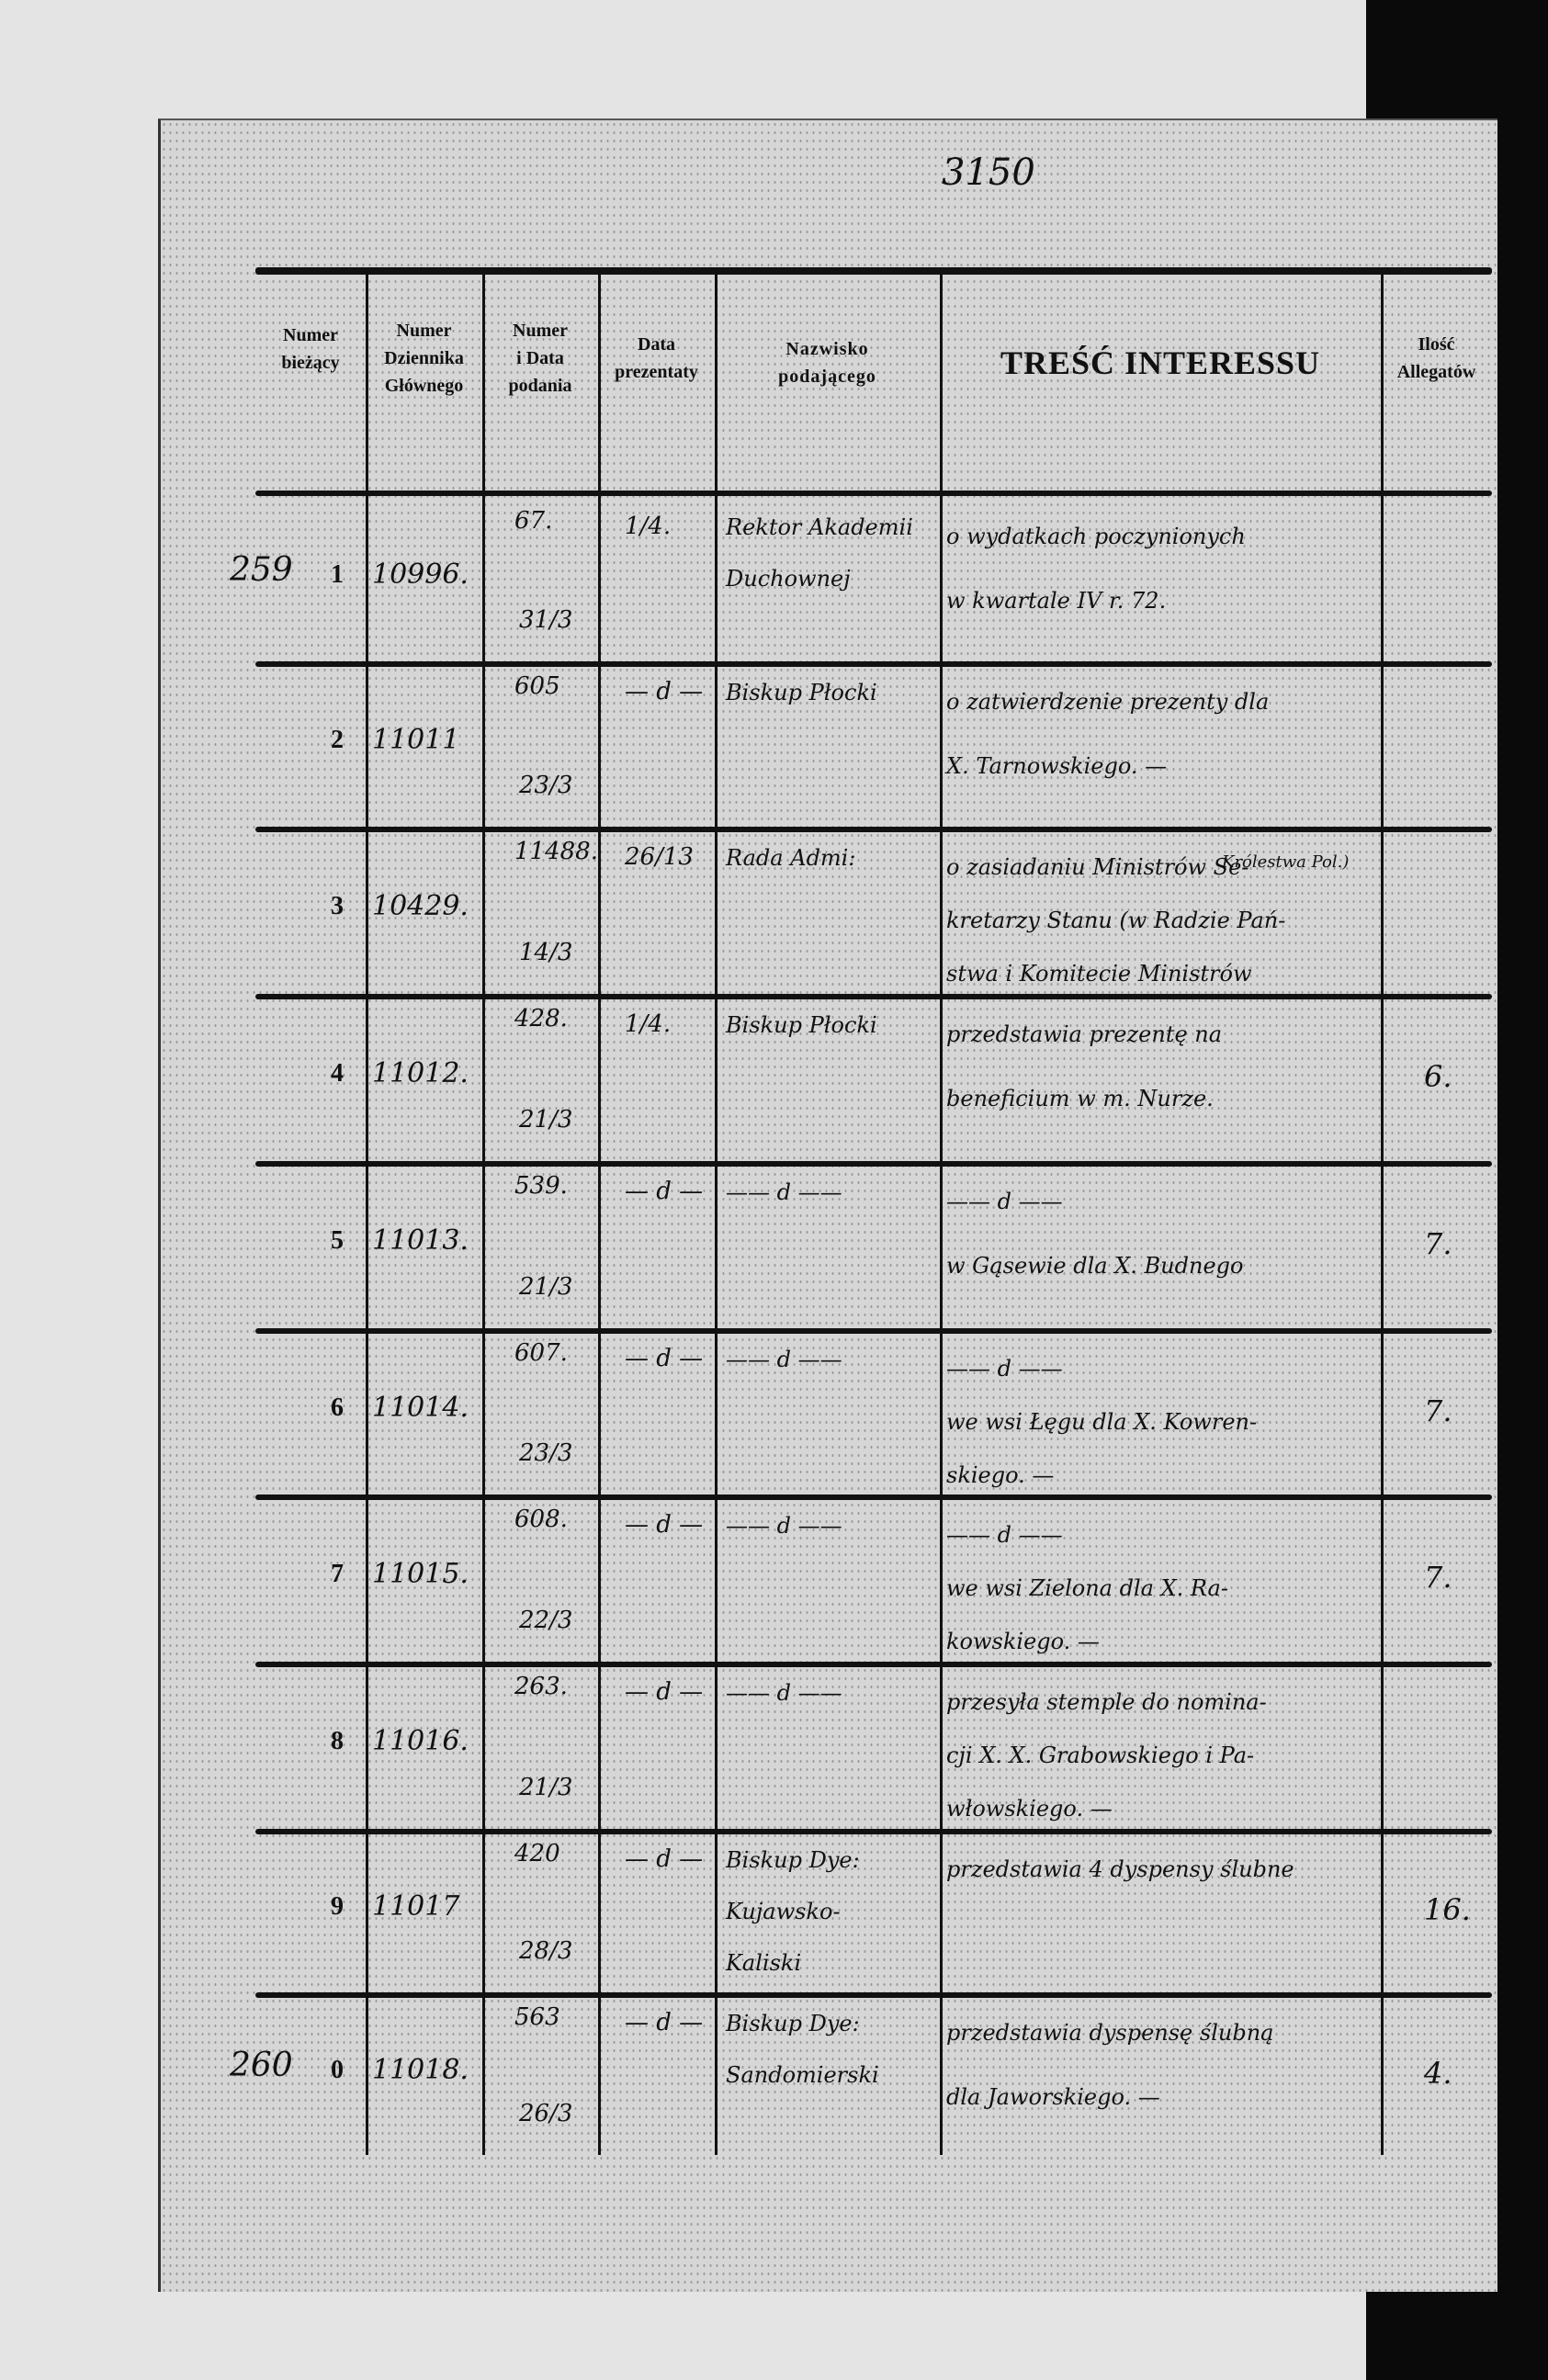 The width and height of the screenshot is (1548, 2380). What do you see at coordinates (337, 740) in the screenshot?
I see `row-number: 2` at bounding box center [337, 740].